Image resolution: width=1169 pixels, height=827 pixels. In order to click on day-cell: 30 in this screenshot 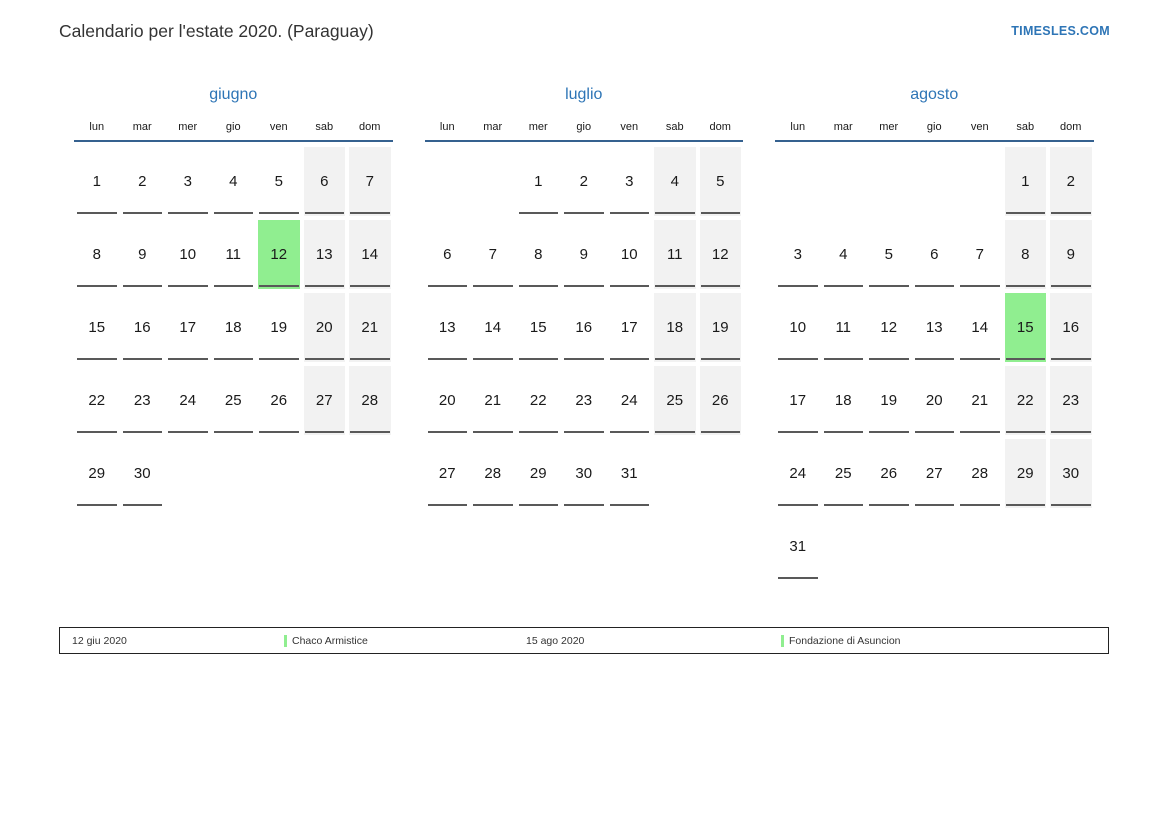, I will do `click(143, 473)`.